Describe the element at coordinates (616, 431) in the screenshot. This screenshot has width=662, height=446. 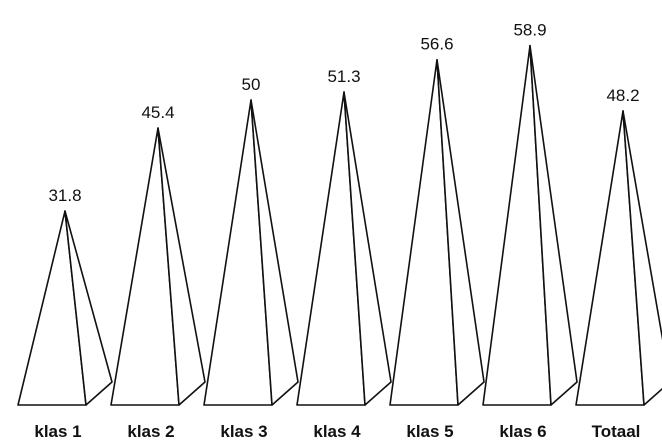
I see `category-label: Totaal` at that location.